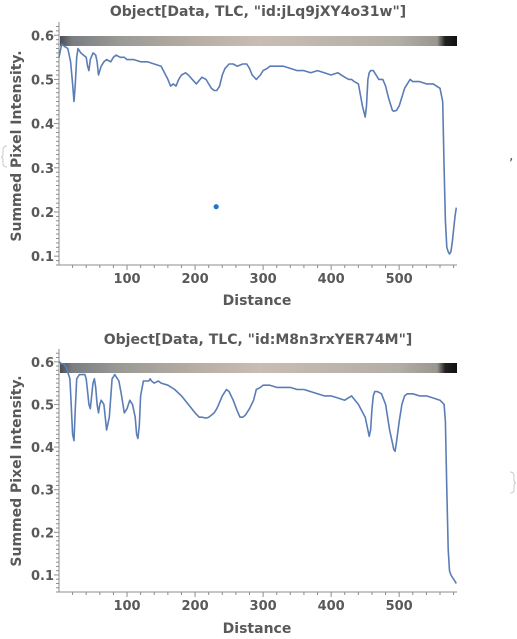 The height and width of the screenshot is (639, 517). Describe the element at coordinates (258, 368) in the screenshot. I see `chart-2-lane-strip` at that location.